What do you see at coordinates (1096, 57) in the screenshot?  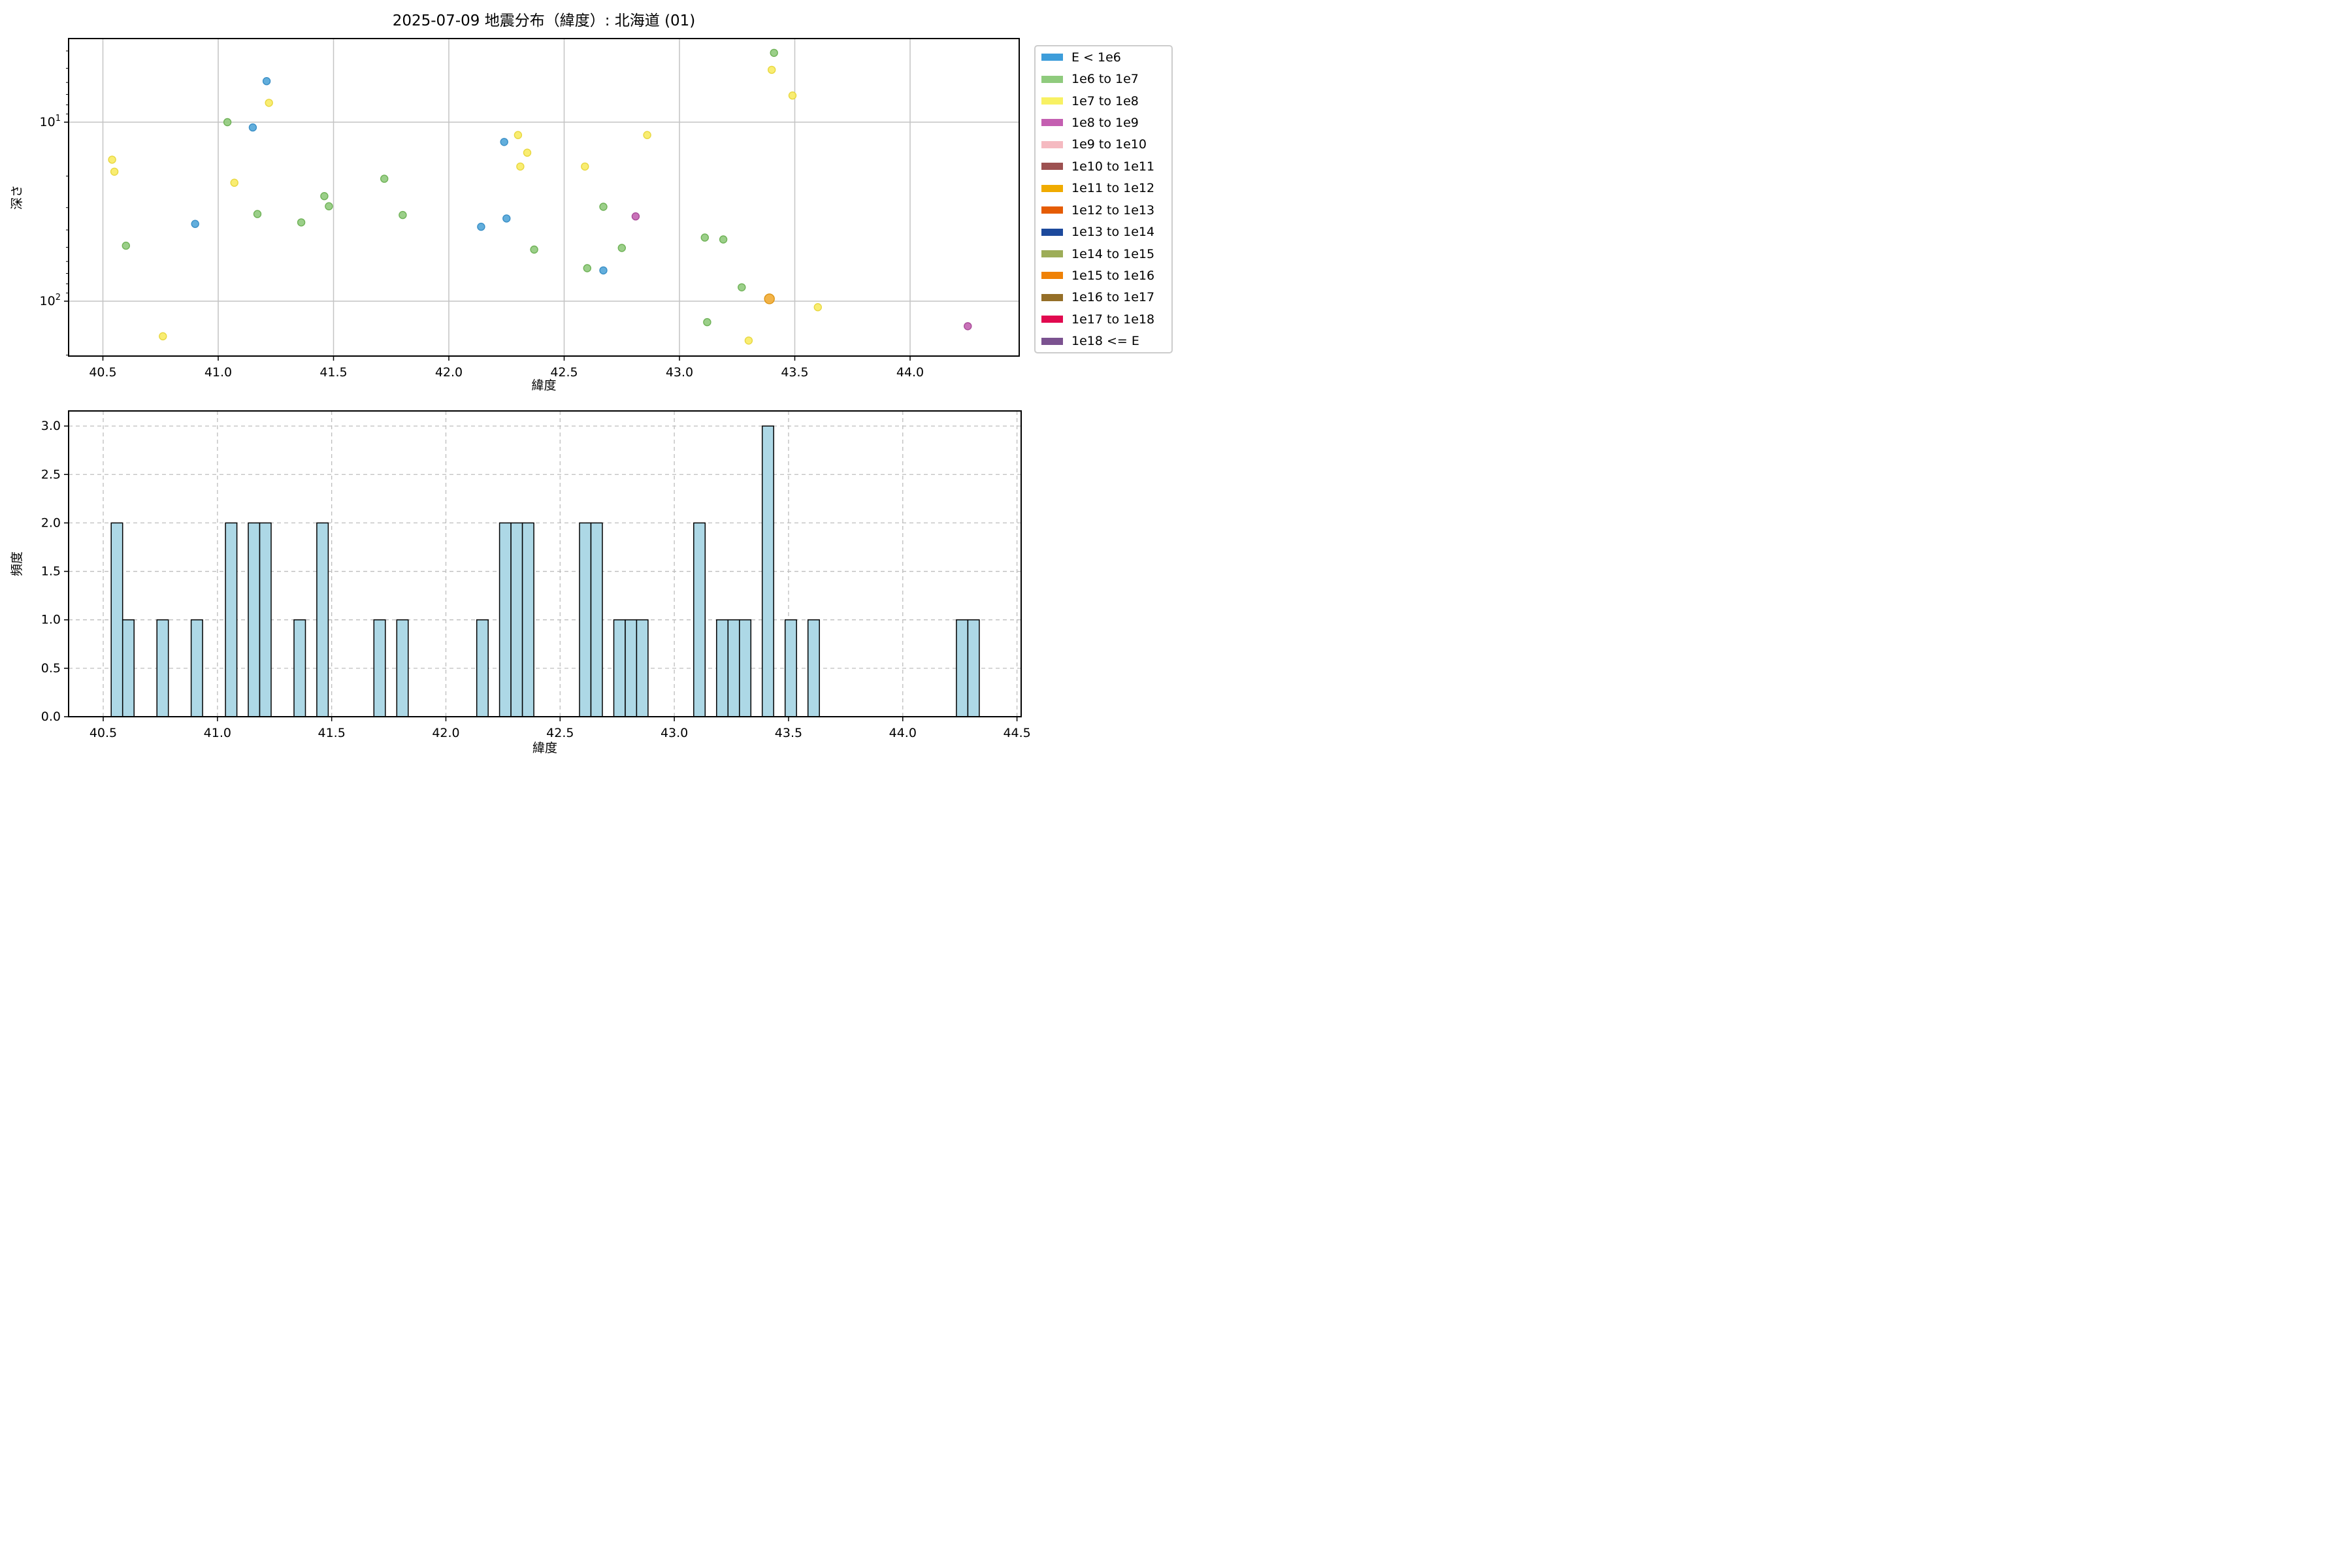 I see `legend-label: E < 1e6` at bounding box center [1096, 57].